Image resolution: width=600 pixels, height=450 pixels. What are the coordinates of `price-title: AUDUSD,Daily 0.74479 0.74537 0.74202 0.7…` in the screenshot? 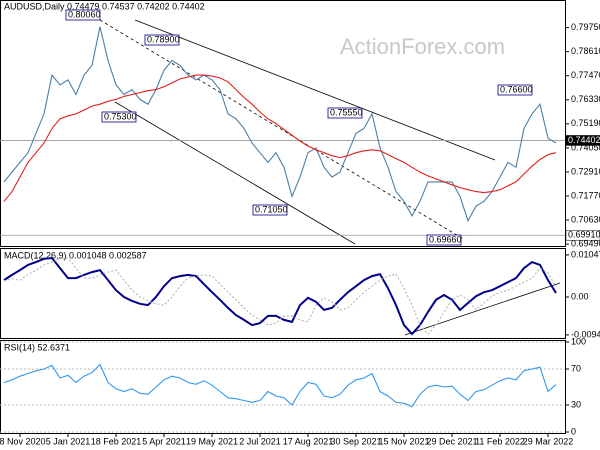 It's located at (104, 6).